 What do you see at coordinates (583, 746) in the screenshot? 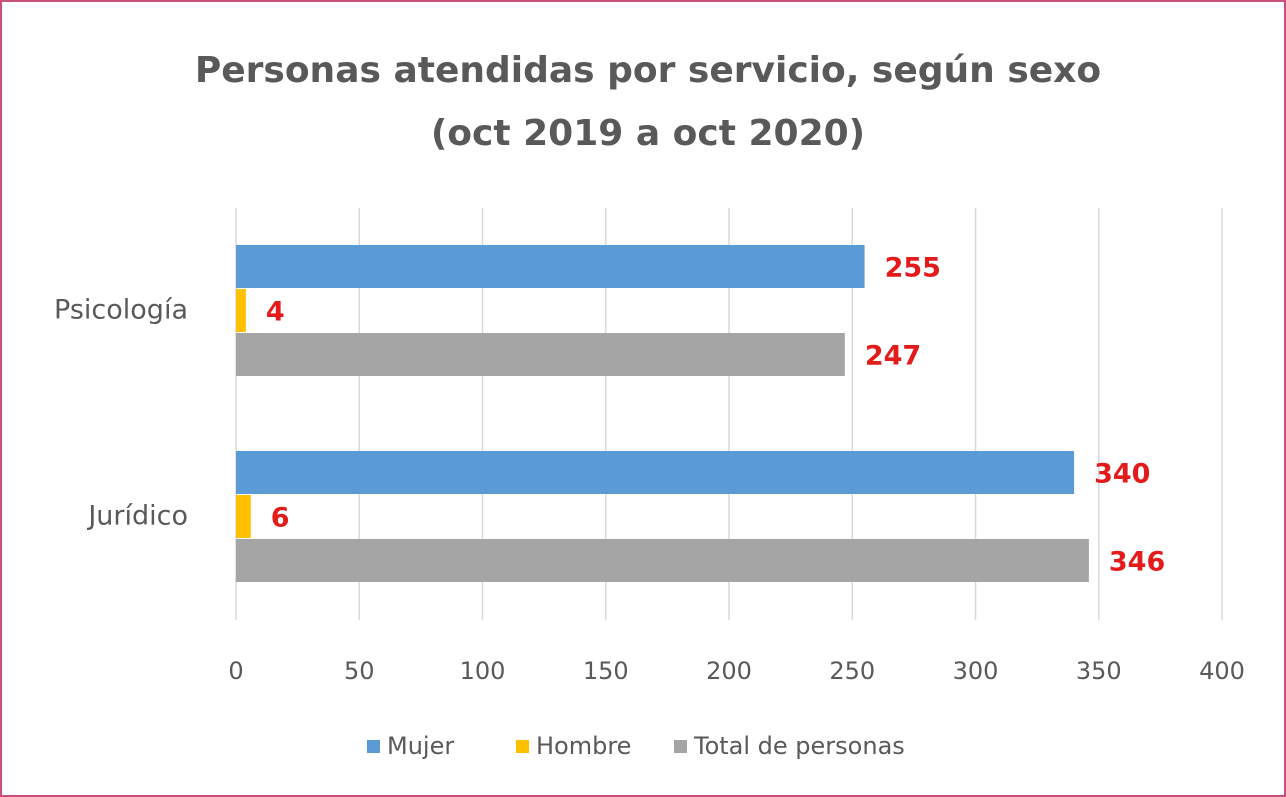
I see `legend-label: Hombre` at bounding box center [583, 746].